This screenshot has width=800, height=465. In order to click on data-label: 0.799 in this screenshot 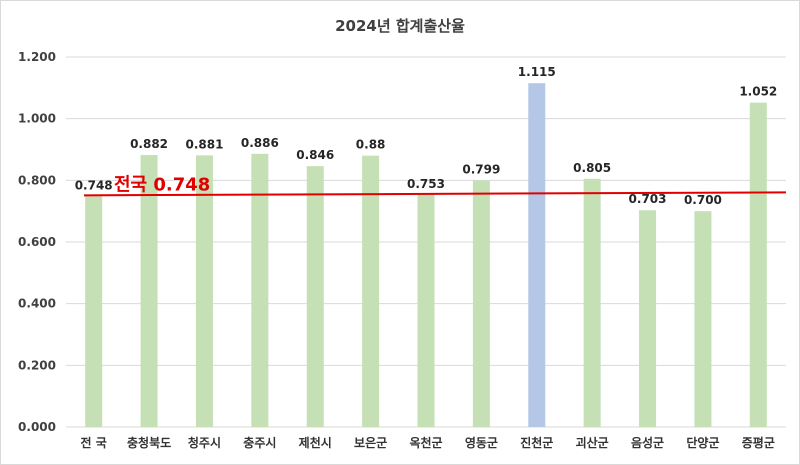, I will do `click(481, 170)`.